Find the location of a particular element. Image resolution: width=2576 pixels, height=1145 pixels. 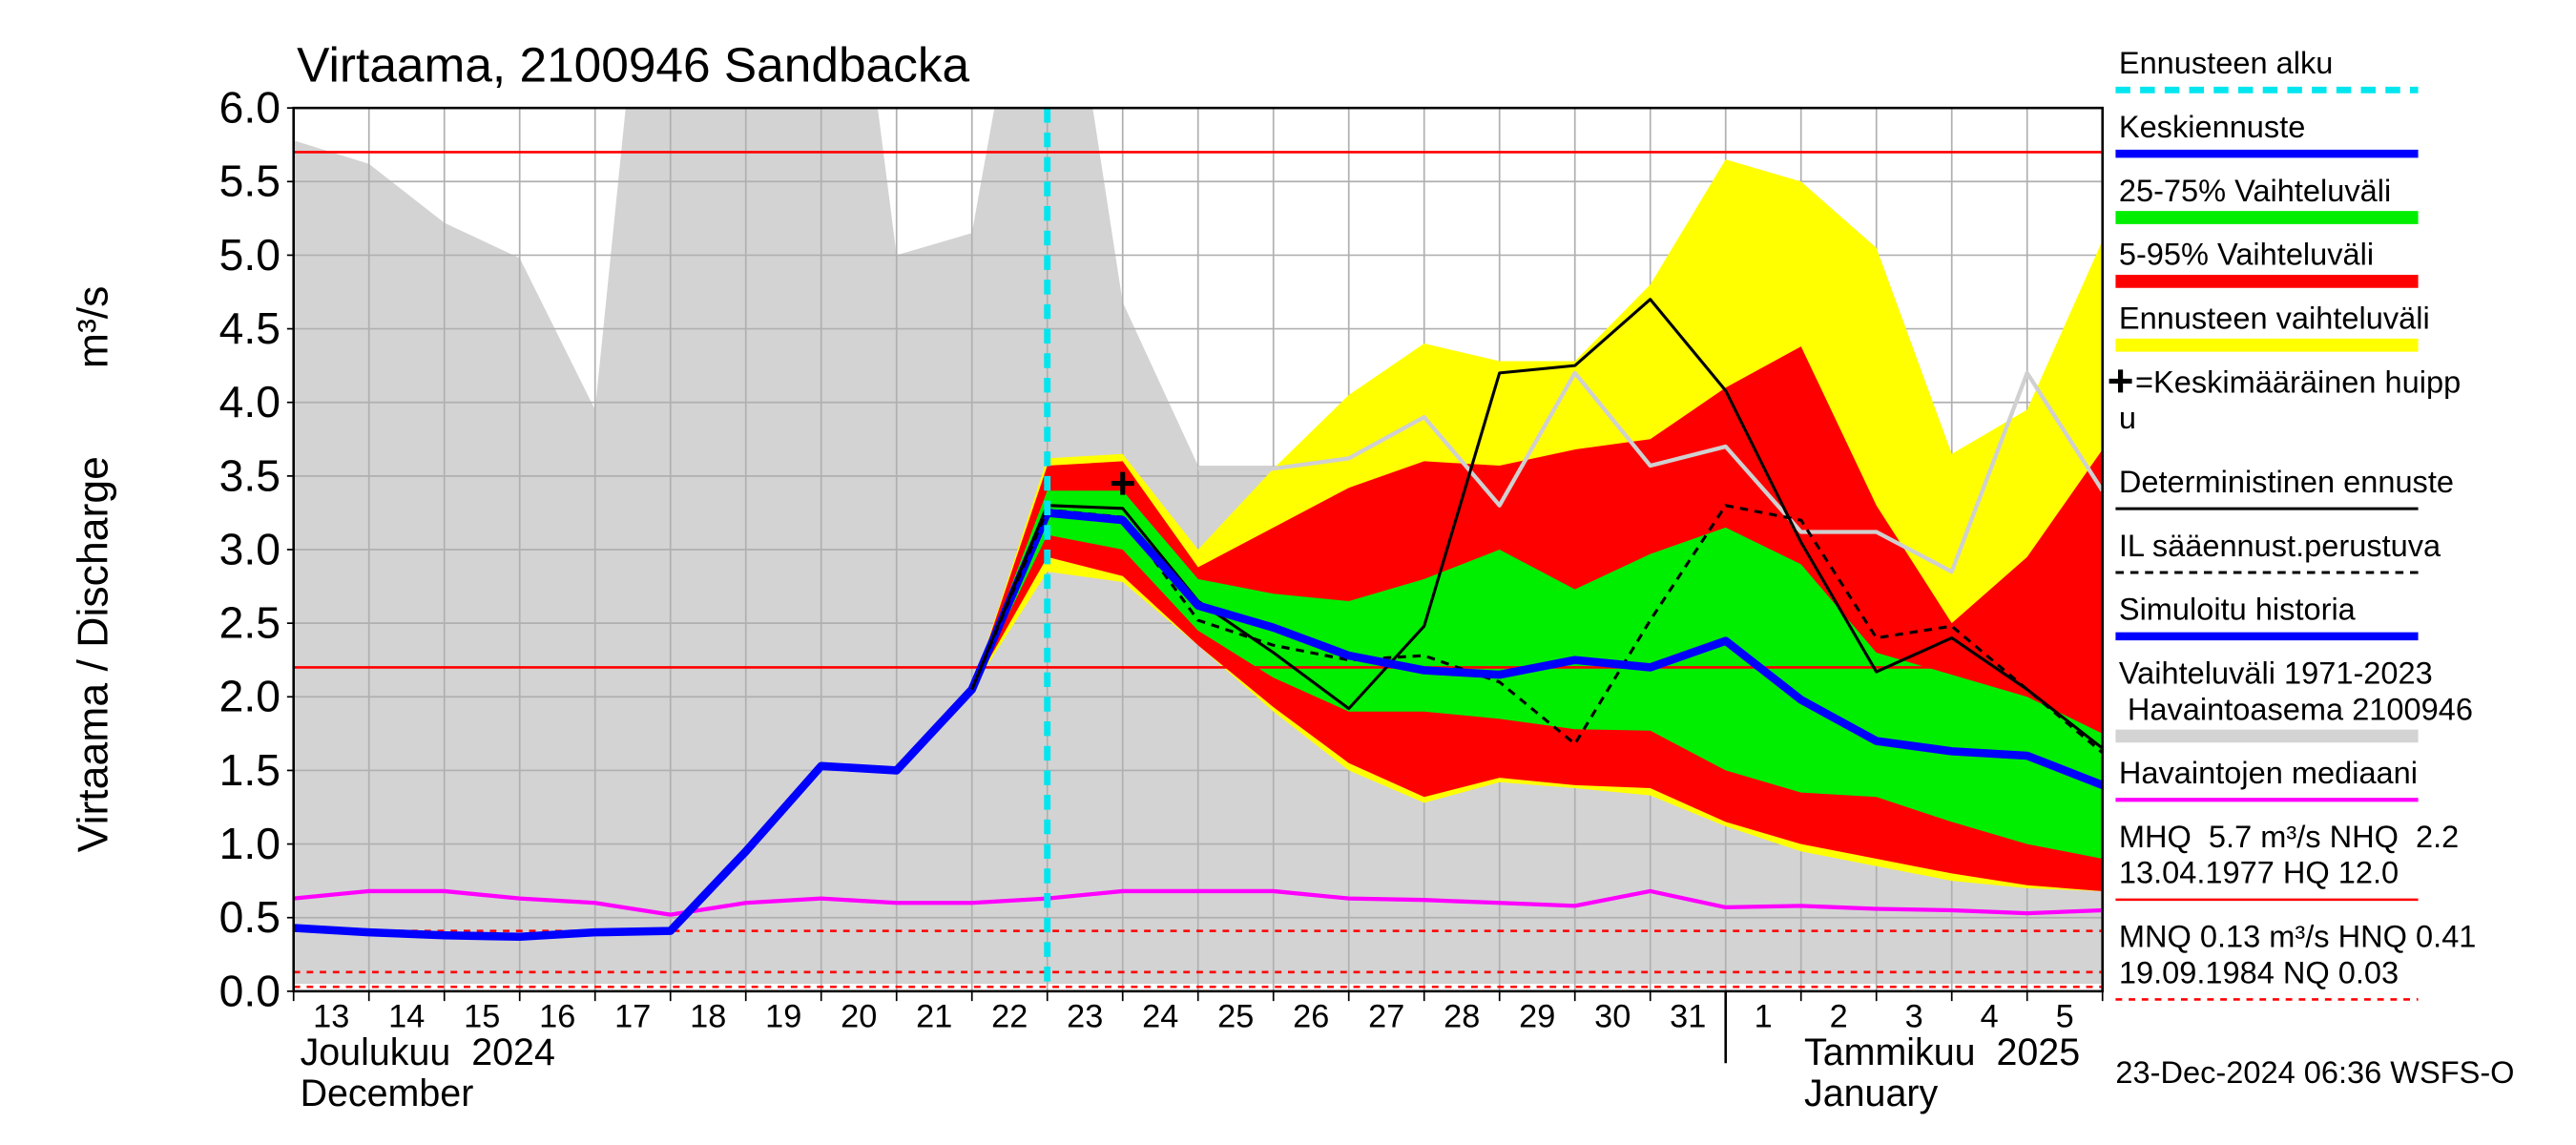

y-tick-label: 2.5 is located at coordinates (249, 623).